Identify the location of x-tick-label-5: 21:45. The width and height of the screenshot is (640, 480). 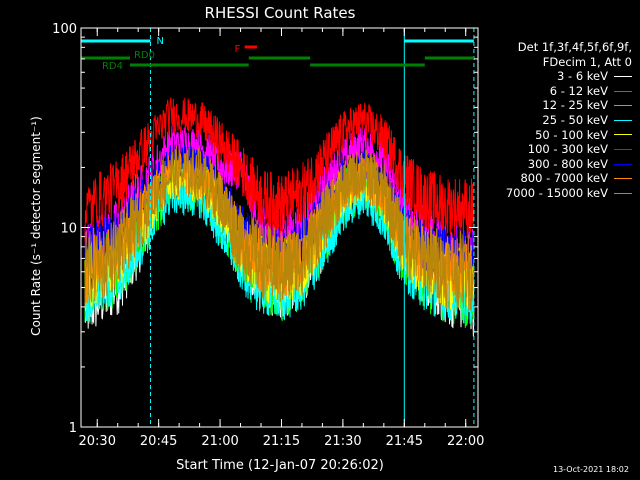
(404, 441).